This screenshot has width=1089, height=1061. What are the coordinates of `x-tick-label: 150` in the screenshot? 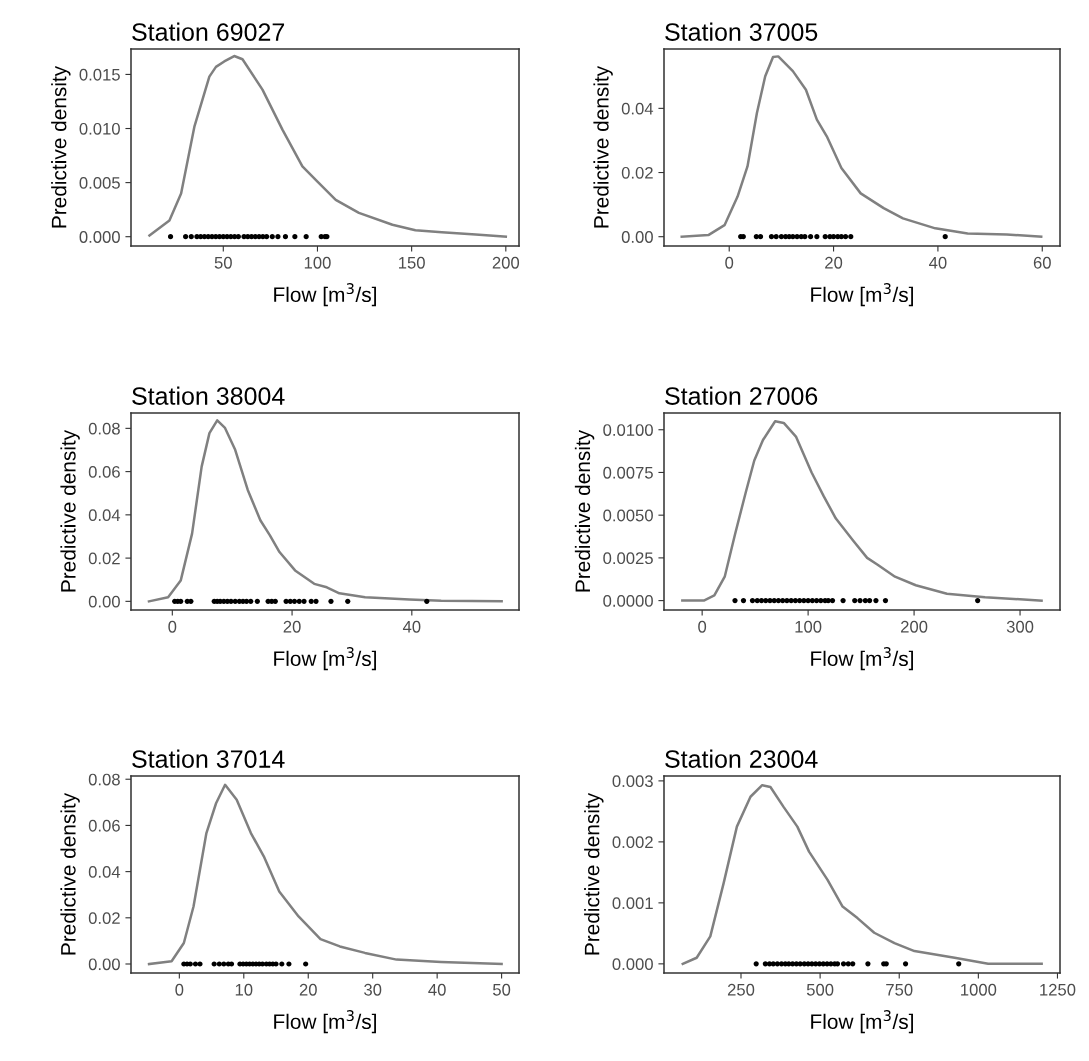 It's located at (412, 262).